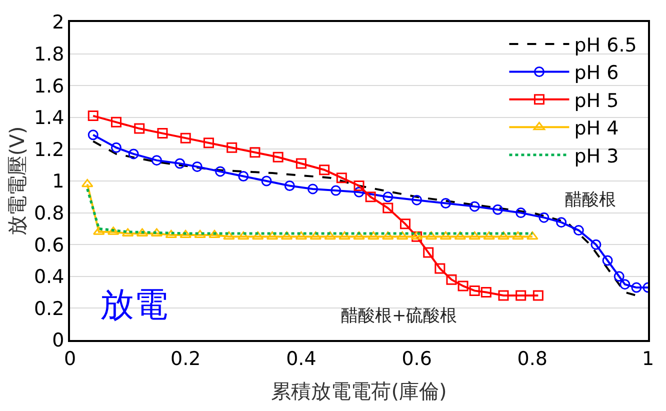  I want to click on legend-label: pH 5, so click(596, 101).